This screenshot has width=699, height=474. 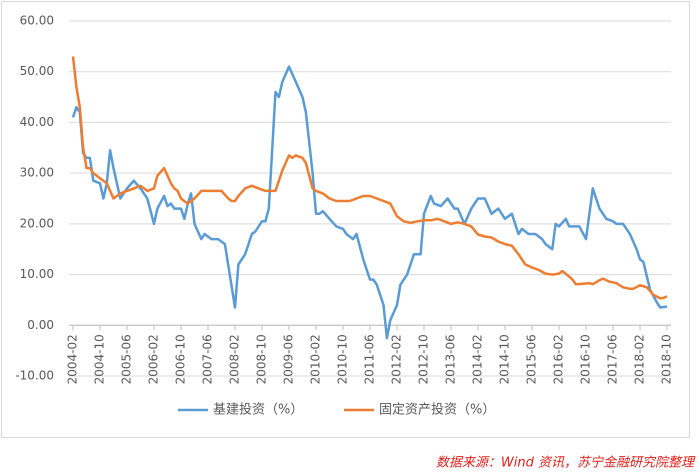 What do you see at coordinates (235, 359) in the screenshot?
I see `x-tick-label: 2008-02` at bounding box center [235, 359].